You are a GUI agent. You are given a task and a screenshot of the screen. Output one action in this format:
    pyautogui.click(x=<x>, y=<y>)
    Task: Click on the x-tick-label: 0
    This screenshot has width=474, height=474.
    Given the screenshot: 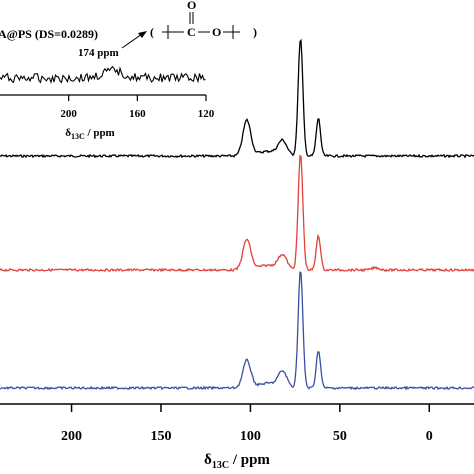 What is the action you would take?
    pyautogui.click(x=429, y=436)
    